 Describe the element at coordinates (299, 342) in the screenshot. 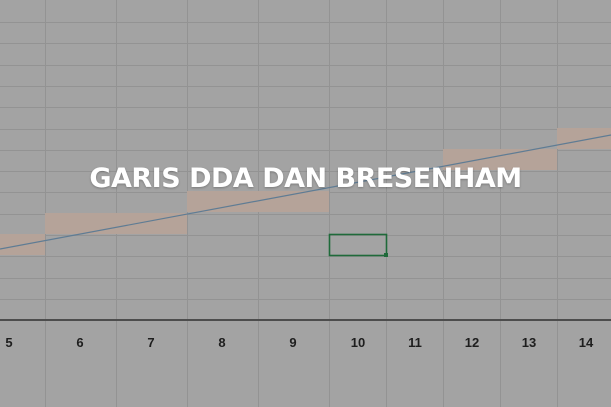

I see `column-labels: 5 6 7 8 9 10 11 12 13 14` at that location.